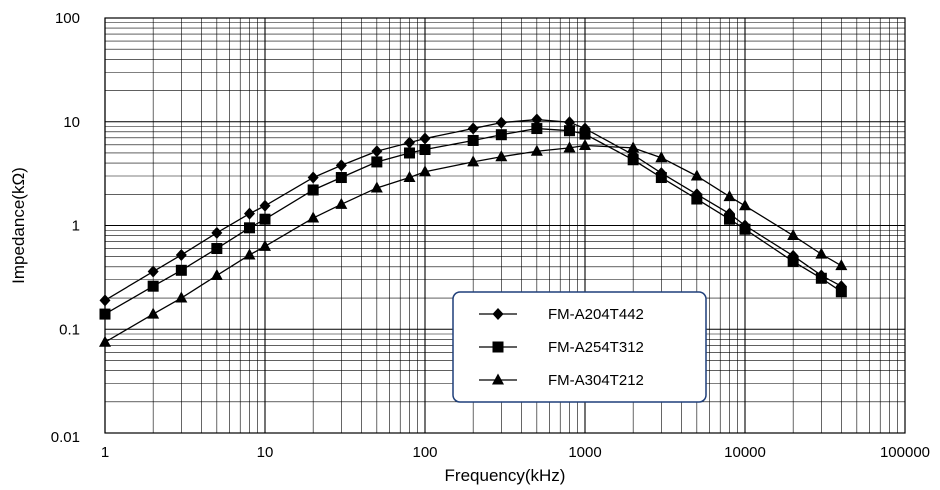 The width and height of the screenshot is (940, 490). I want to click on y-tick-label: 0.1, so click(69, 329).